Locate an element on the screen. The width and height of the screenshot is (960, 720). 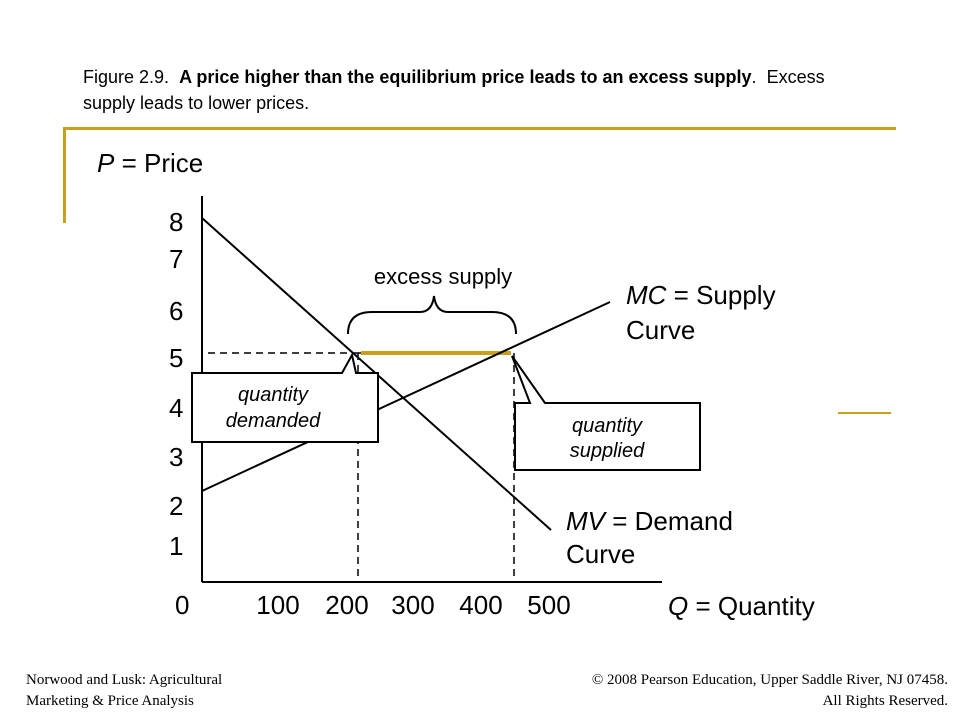
y-tick-label-2: 2 is located at coordinates (176, 506).